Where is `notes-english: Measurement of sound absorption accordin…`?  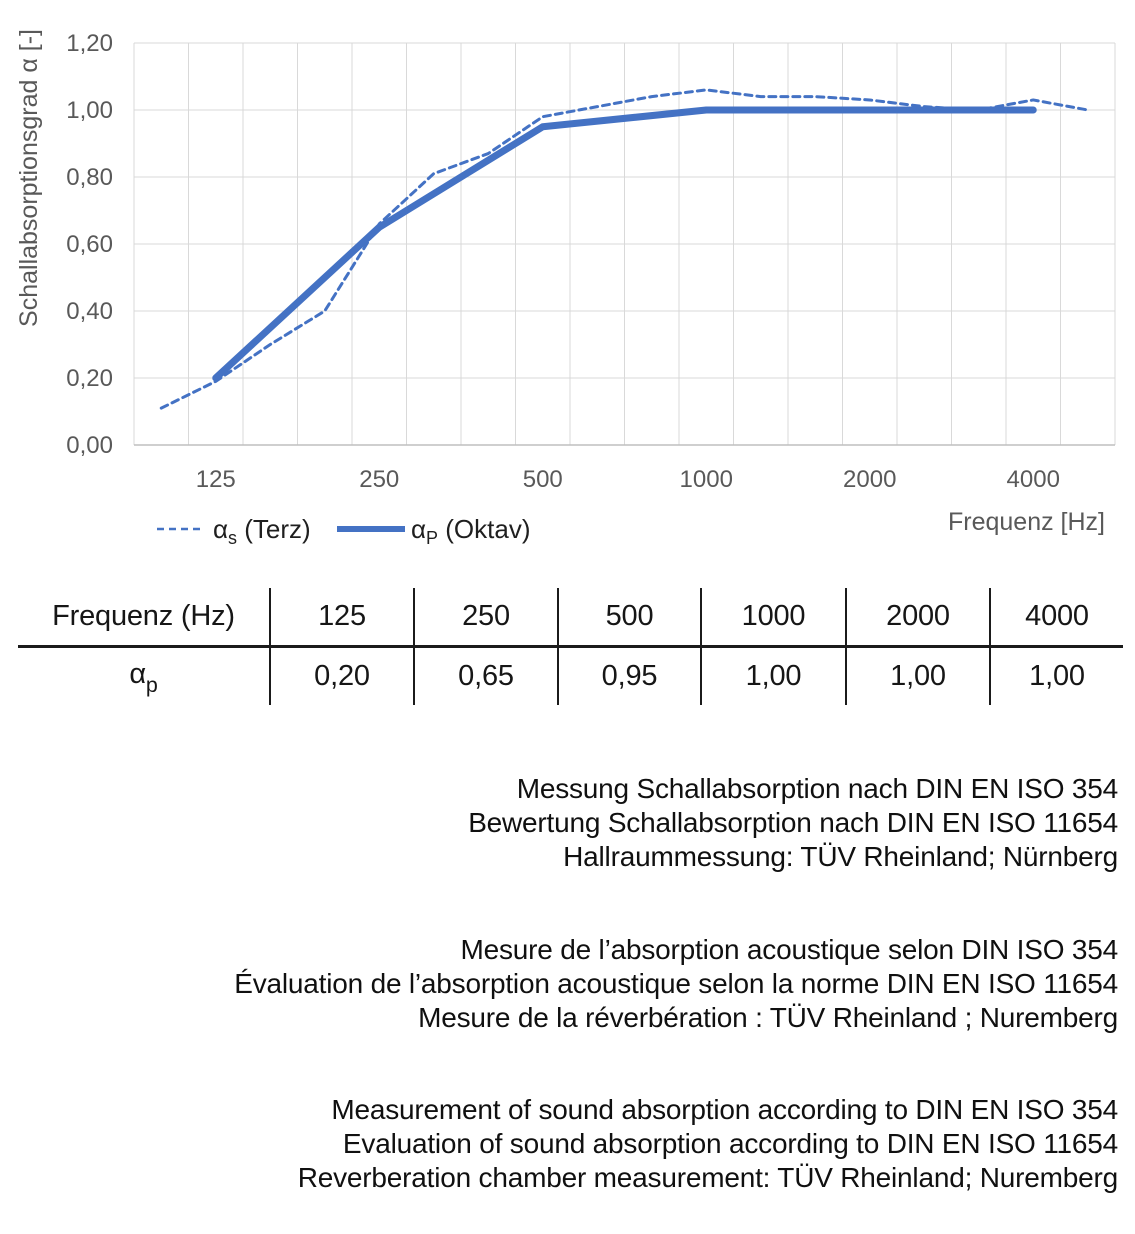 notes-english: Measurement of sound absorption accordin… is located at coordinates (568, 1144).